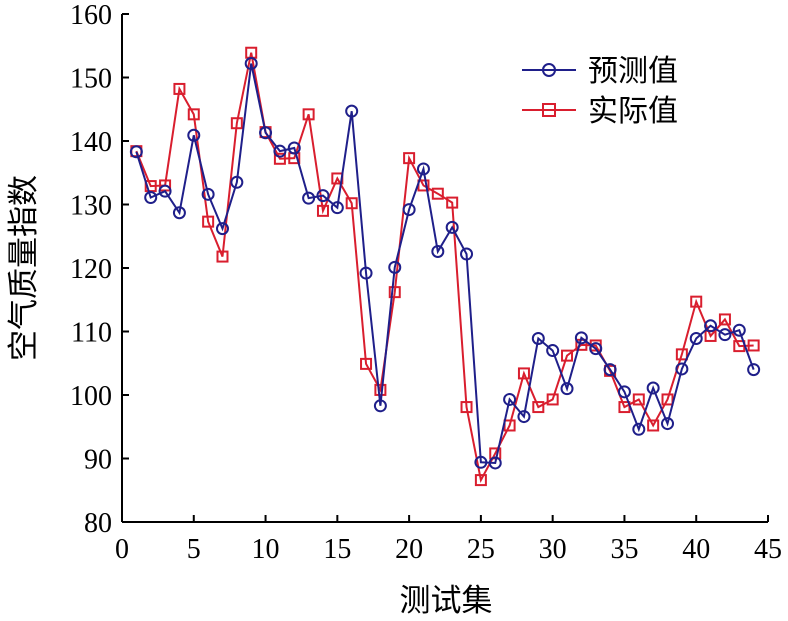  Describe the element at coordinates (194, 549) in the screenshot. I see `x-tick-label: 5` at that location.